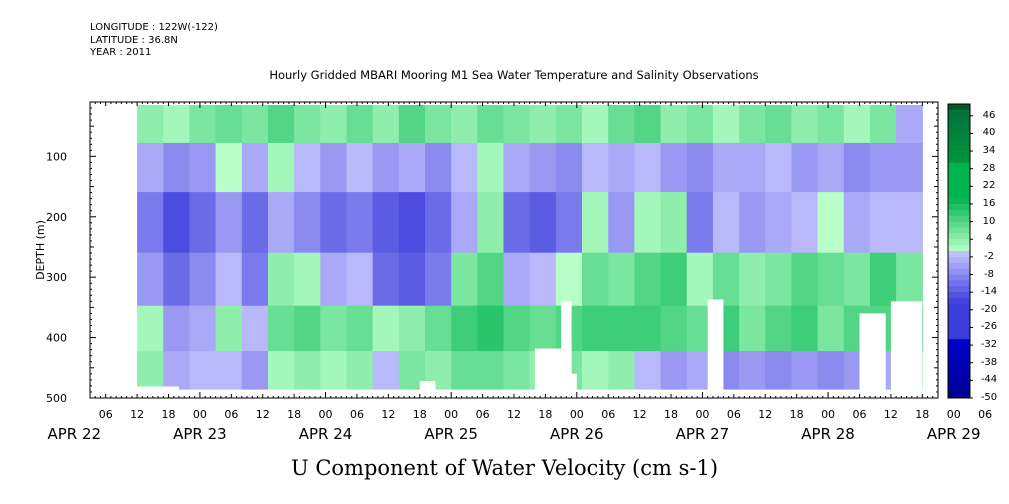 The width and height of the screenshot is (1009, 504). What do you see at coordinates (56, 217) in the screenshot?
I see `y-tick-label: 200` at bounding box center [56, 217].